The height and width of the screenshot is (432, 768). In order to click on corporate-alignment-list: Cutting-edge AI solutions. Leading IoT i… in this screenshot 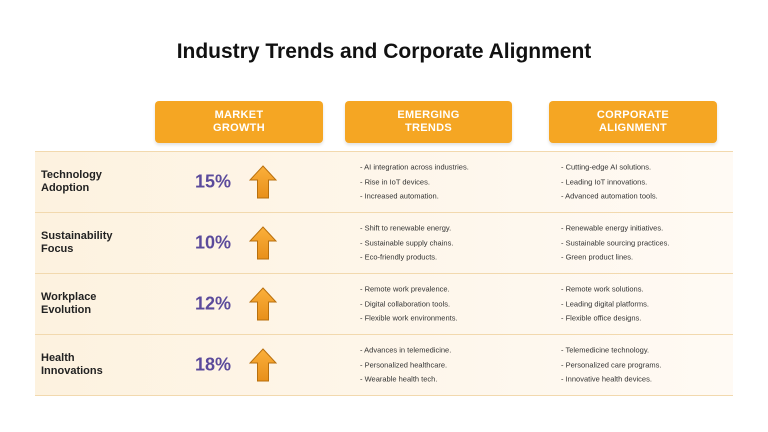, I will do `click(609, 182)`.